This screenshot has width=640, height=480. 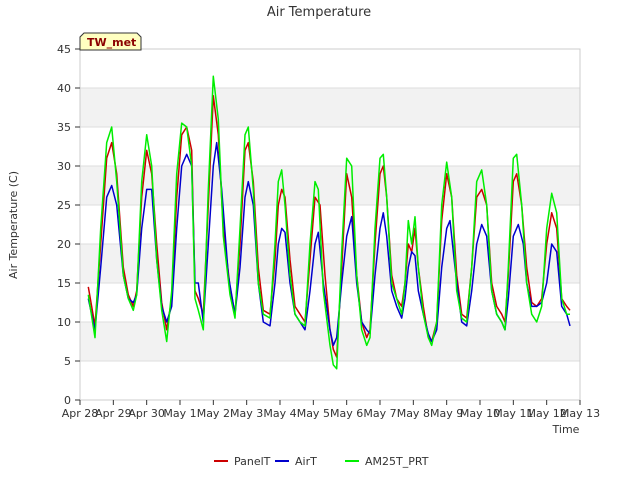 I want to click on y-axis-ticks: 0 5 10 15 20 25 30 35 40 45, so click(x=68, y=225).